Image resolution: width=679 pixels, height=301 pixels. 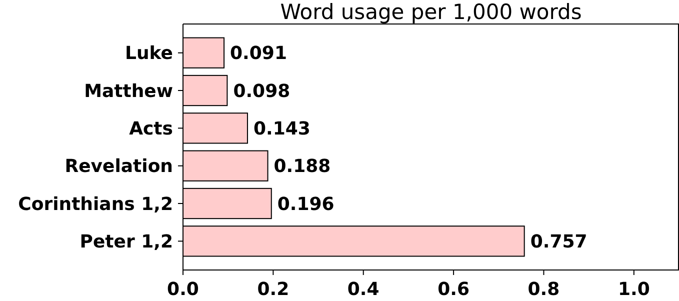 I want to click on x-tick-label: 0.8, so click(x=544, y=289).